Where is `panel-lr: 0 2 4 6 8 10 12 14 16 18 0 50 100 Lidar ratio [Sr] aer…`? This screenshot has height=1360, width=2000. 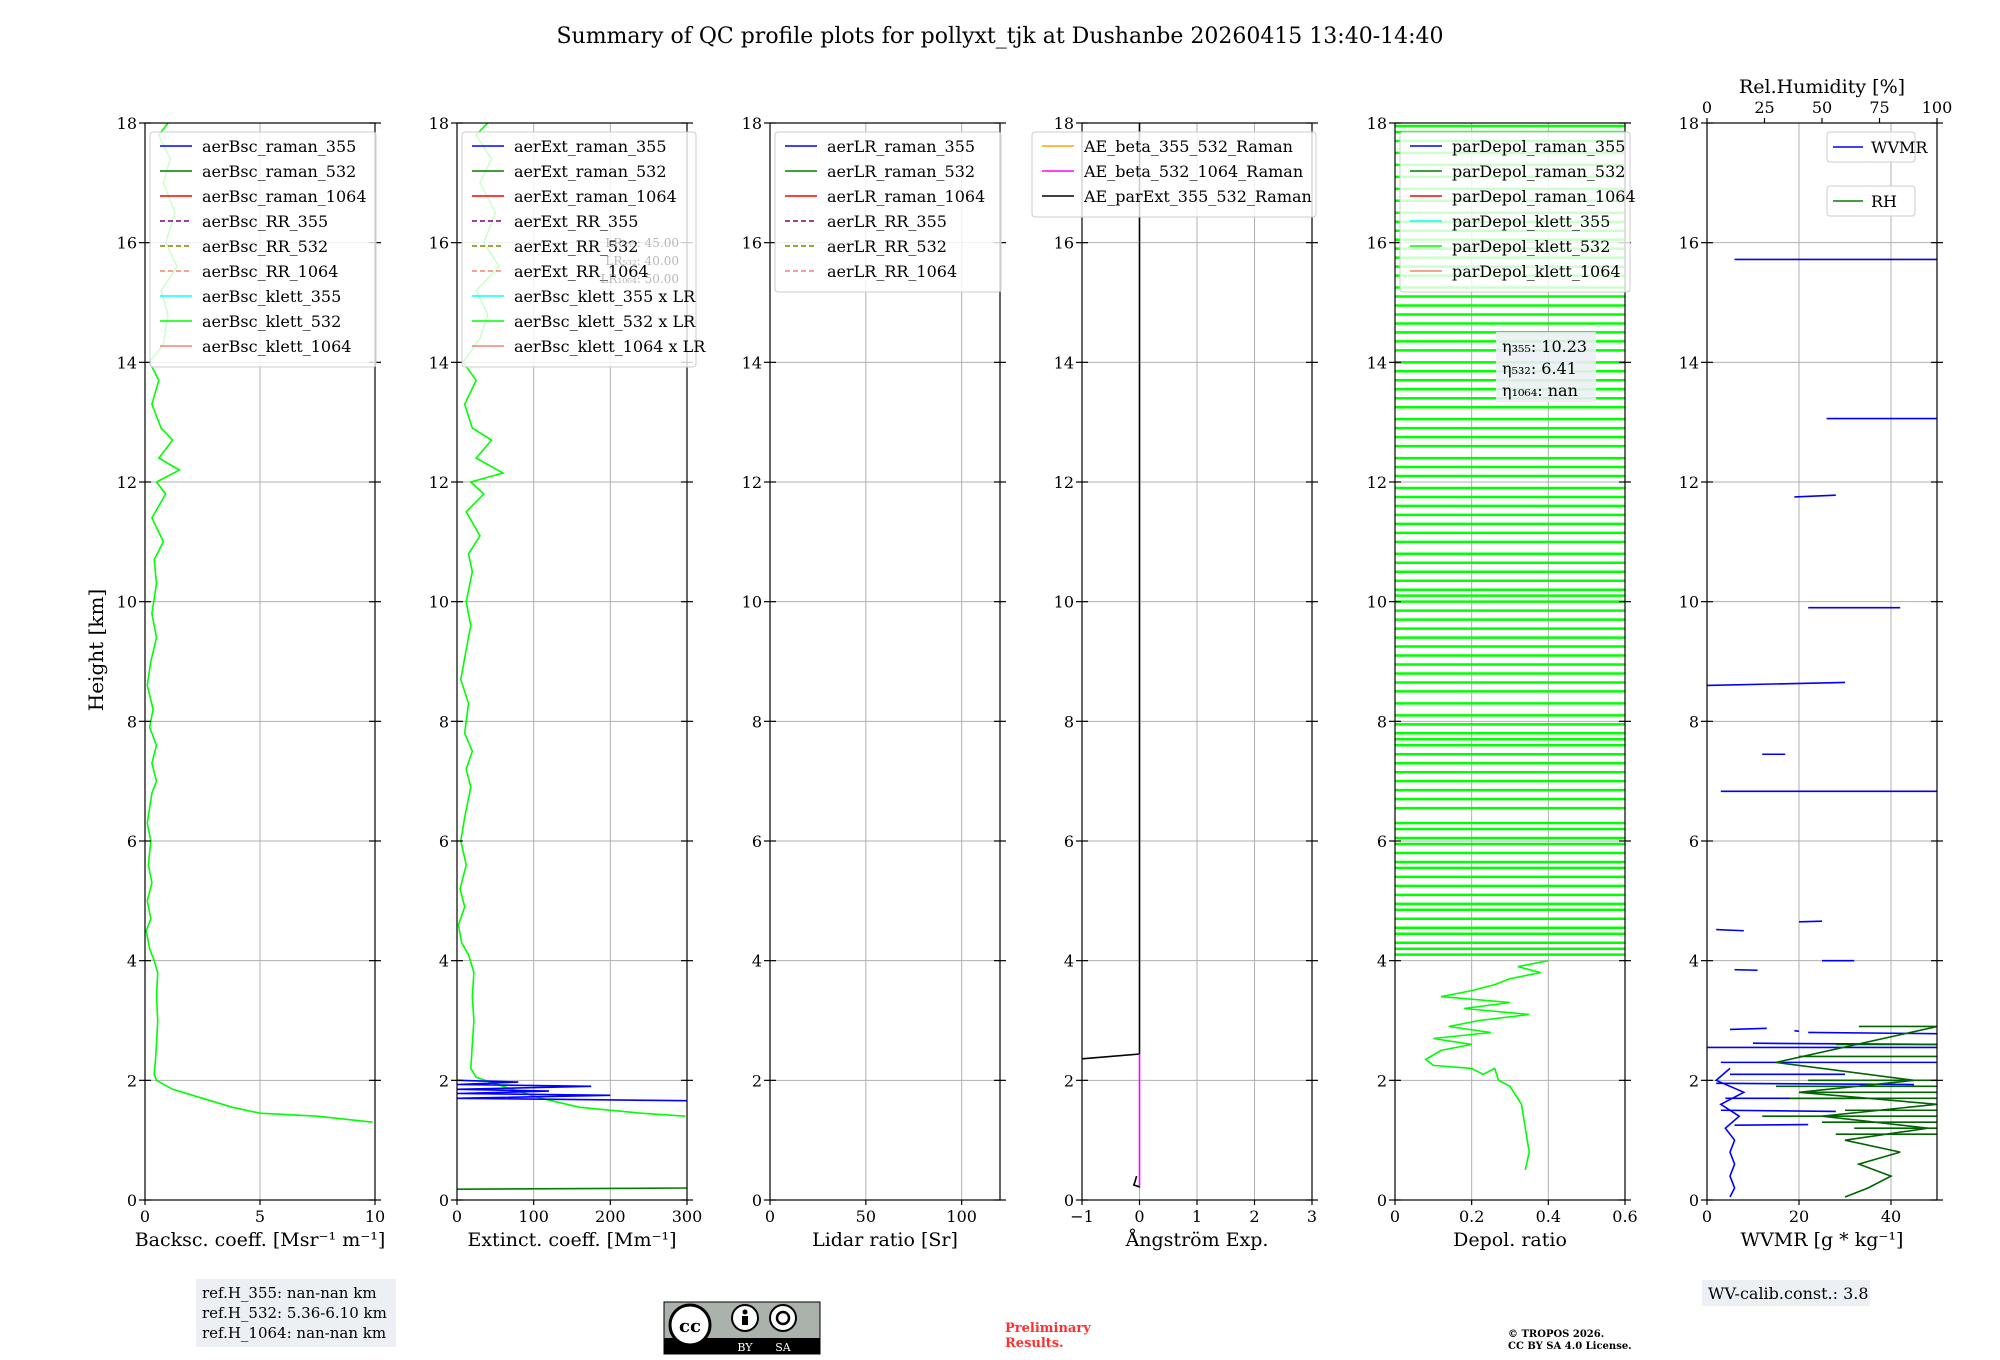 panel-lr: 0 2 4 6 8 10 12 14 16 18 0 50 100 Lidar ratio [Sr] aer… is located at coordinates (874, 682).